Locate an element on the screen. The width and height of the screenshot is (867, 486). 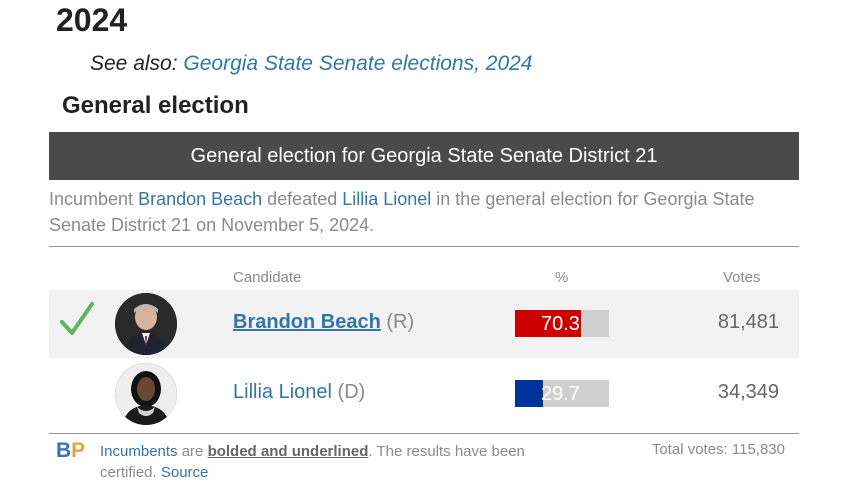
see-also-prefix: See also: is located at coordinates (134, 63).